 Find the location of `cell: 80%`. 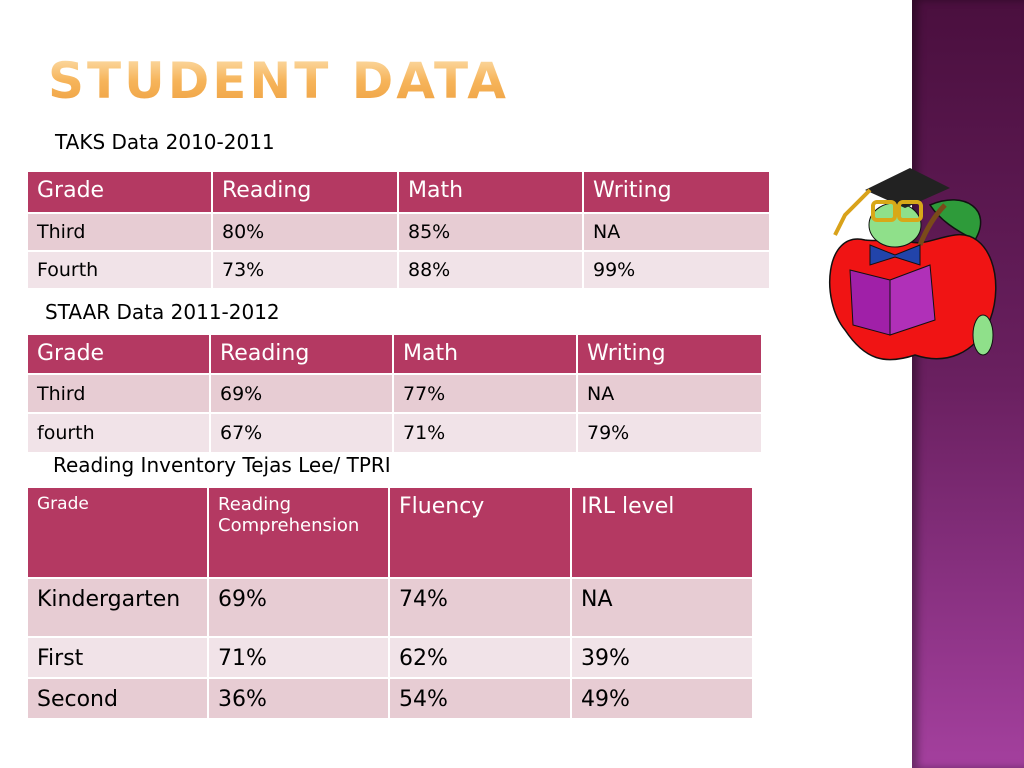

cell: 80% is located at coordinates (305, 232).